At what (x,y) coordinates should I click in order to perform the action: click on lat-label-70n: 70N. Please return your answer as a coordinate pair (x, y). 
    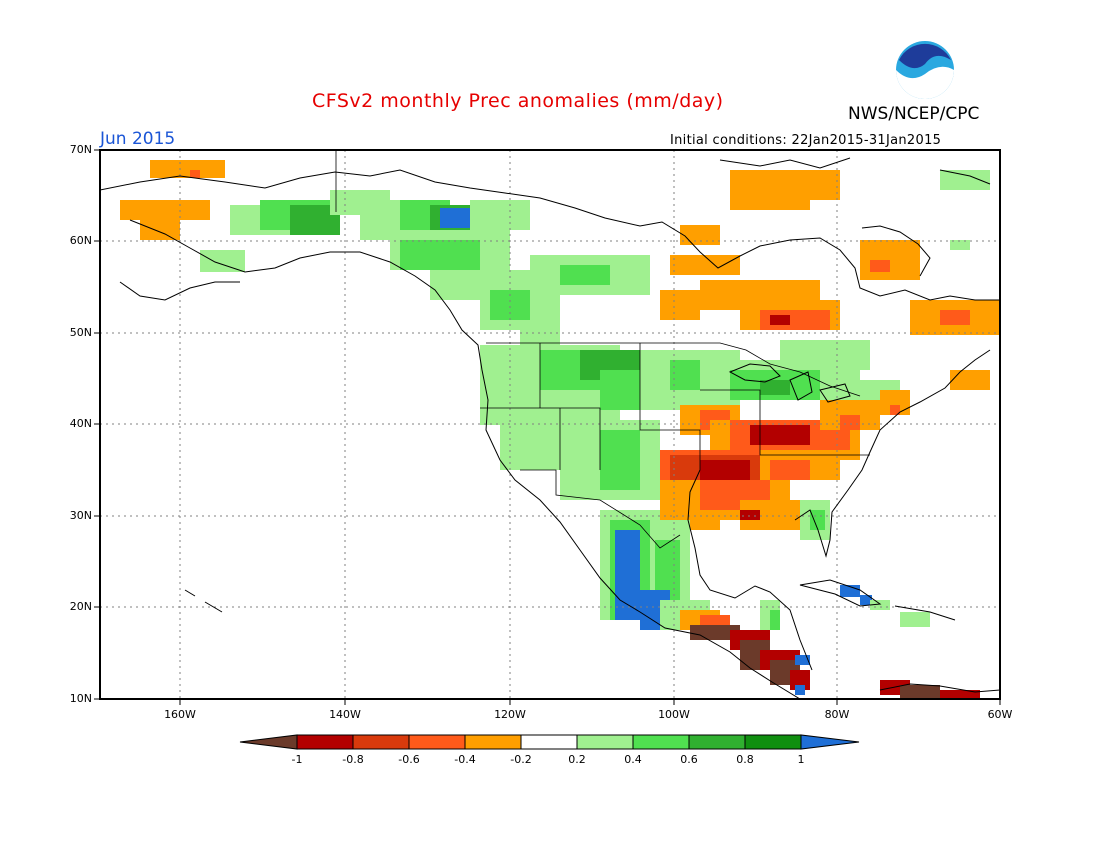
    Looking at the image, I should click on (80, 149).